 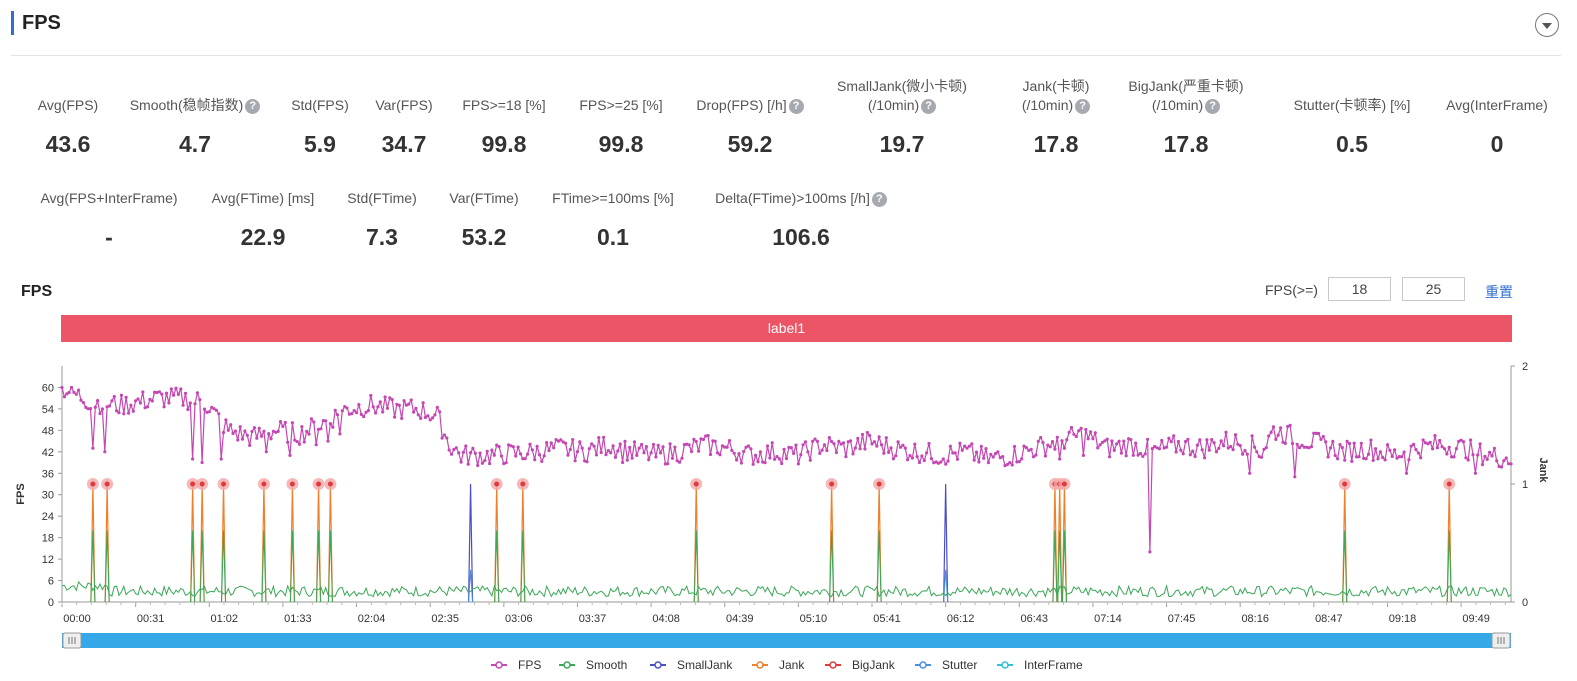 What do you see at coordinates (705, 665) in the screenshot?
I see `legend-item-label: SmallJank` at bounding box center [705, 665].